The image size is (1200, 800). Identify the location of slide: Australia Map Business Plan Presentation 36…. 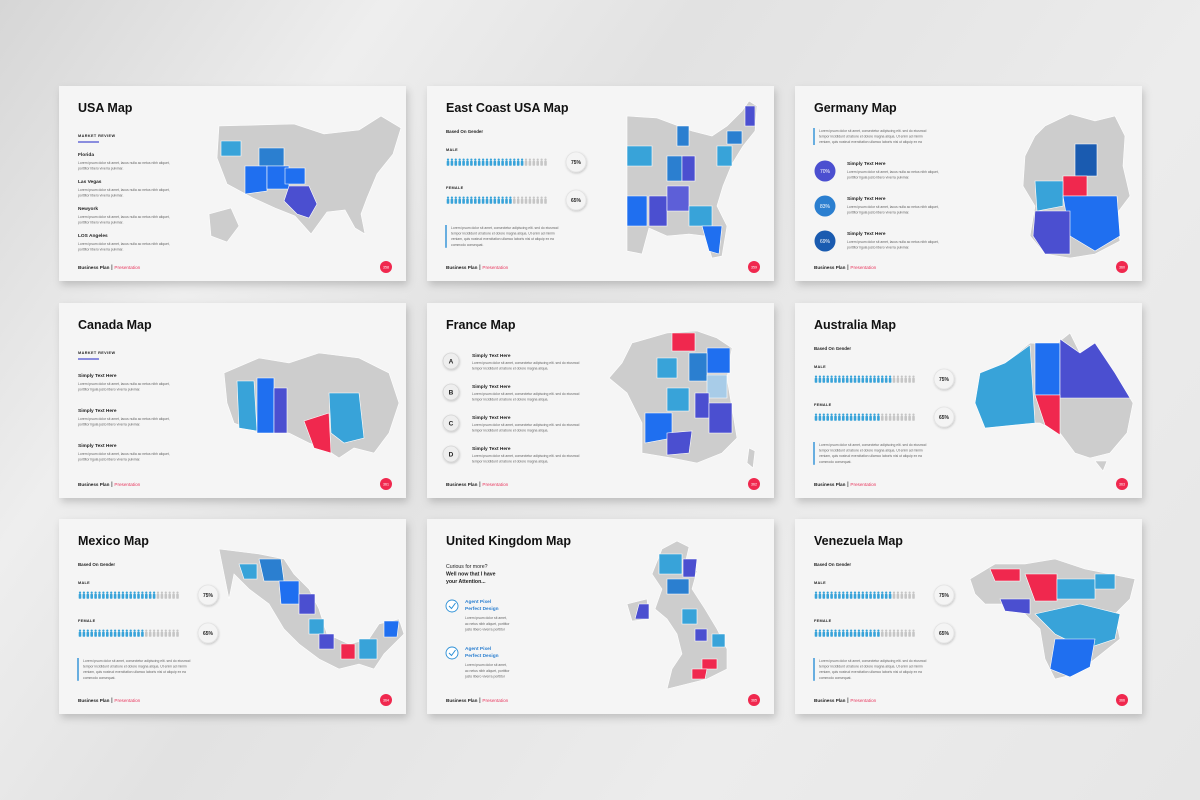
(968, 400).